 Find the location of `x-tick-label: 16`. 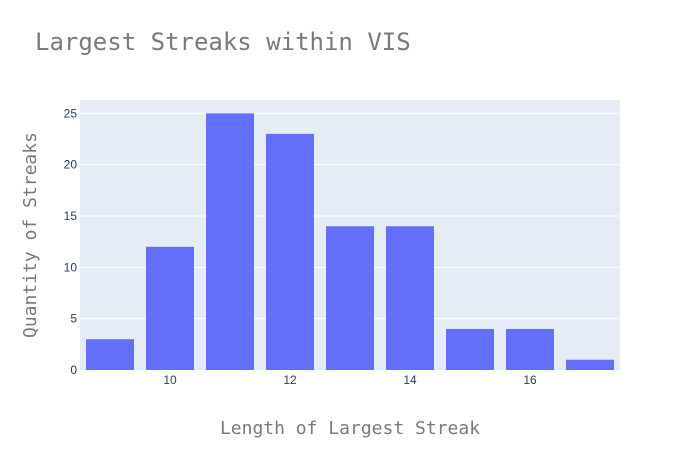

x-tick-label: 16 is located at coordinates (530, 380).